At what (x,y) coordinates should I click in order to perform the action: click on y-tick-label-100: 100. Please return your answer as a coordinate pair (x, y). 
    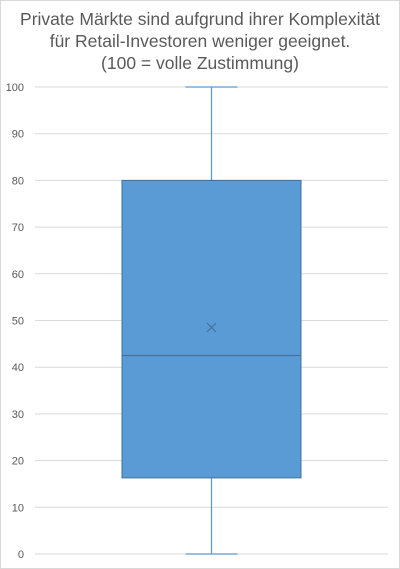
    Looking at the image, I should click on (15, 88).